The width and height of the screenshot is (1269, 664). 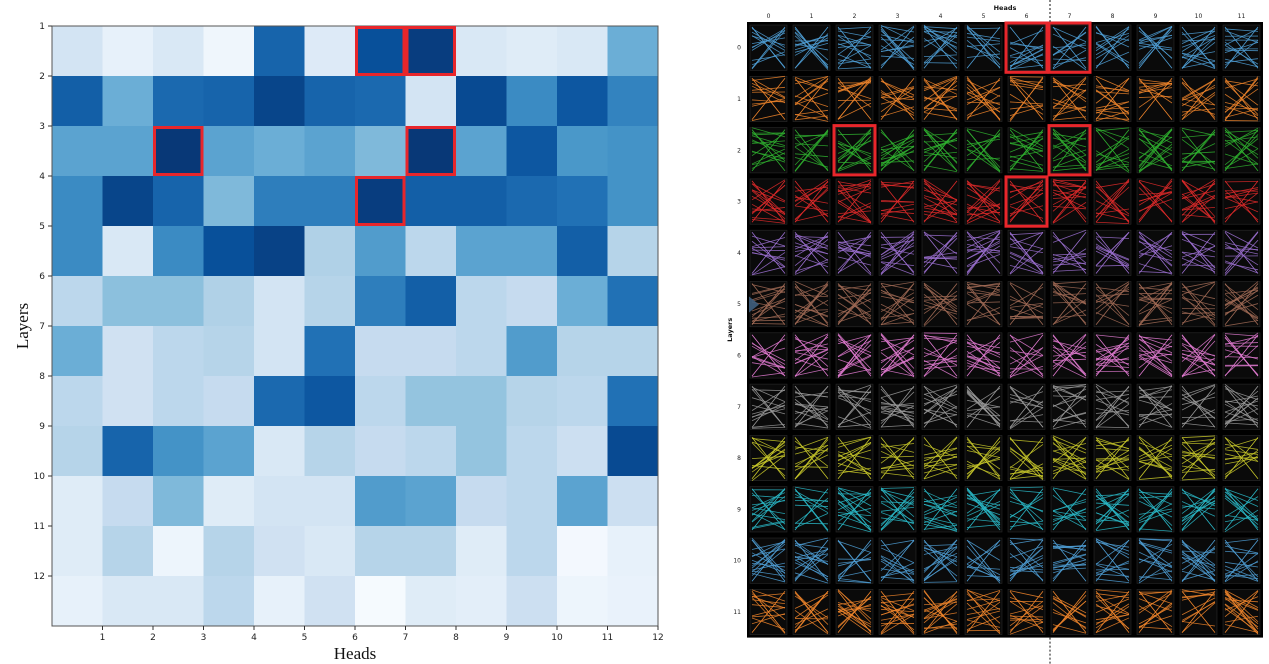 What do you see at coordinates (657, 638) in the screenshot?
I see `x-tick-label: 12` at bounding box center [657, 638].